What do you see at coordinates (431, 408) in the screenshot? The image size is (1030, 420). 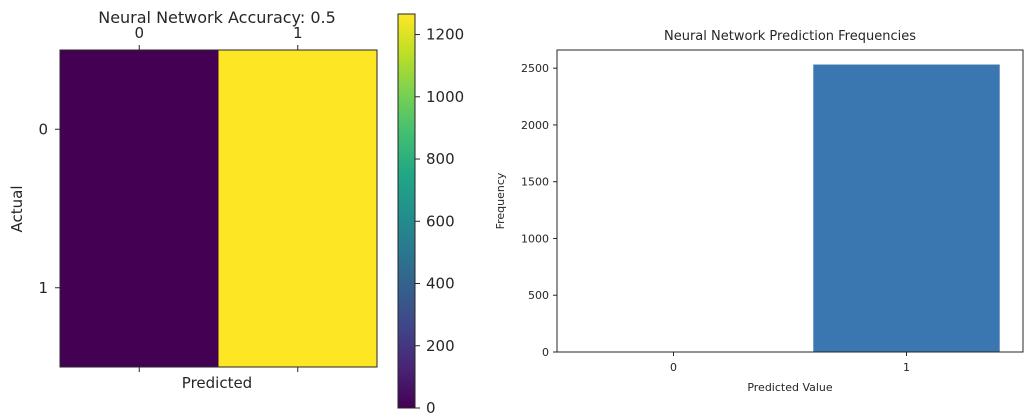 I see `colorbar-tick-label: 0` at bounding box center [431, 408].